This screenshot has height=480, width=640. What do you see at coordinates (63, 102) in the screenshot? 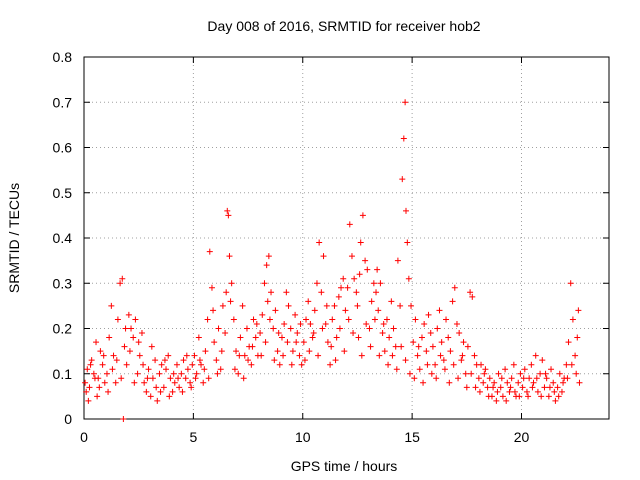
I see `y-tick-label: 0.7` at bounding box center [63, 102].